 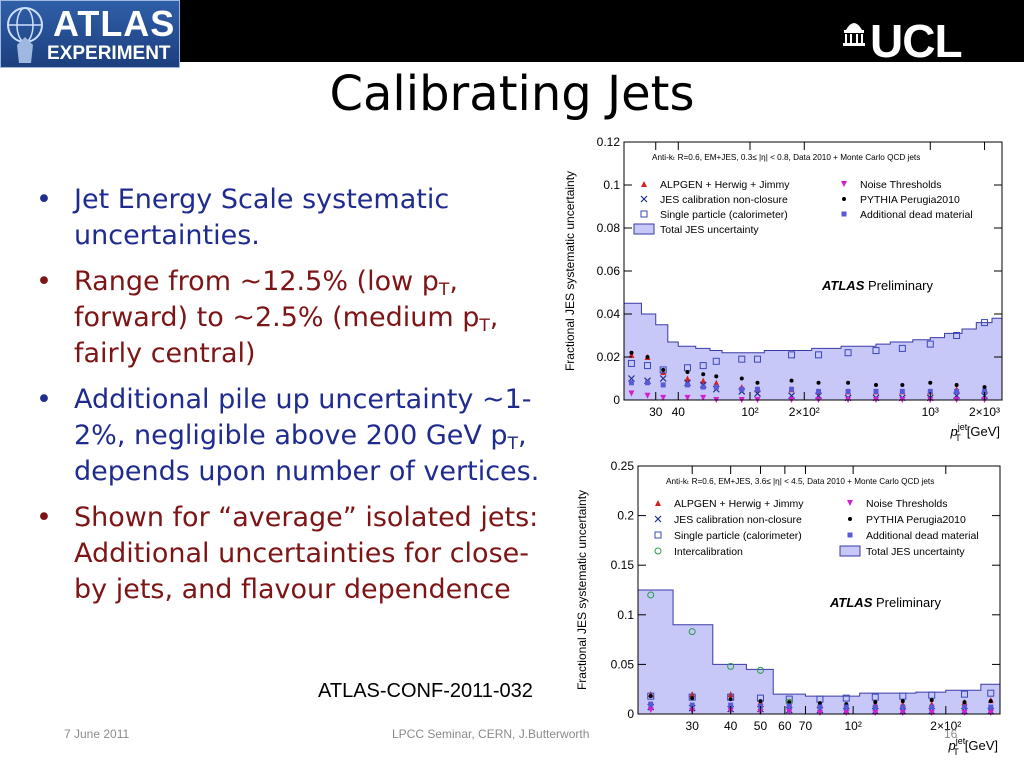 What do you see at coordinates (611, 185) in the screenshot?
I see `y-tick-label: 0.1` at bounding box center [611, 185].